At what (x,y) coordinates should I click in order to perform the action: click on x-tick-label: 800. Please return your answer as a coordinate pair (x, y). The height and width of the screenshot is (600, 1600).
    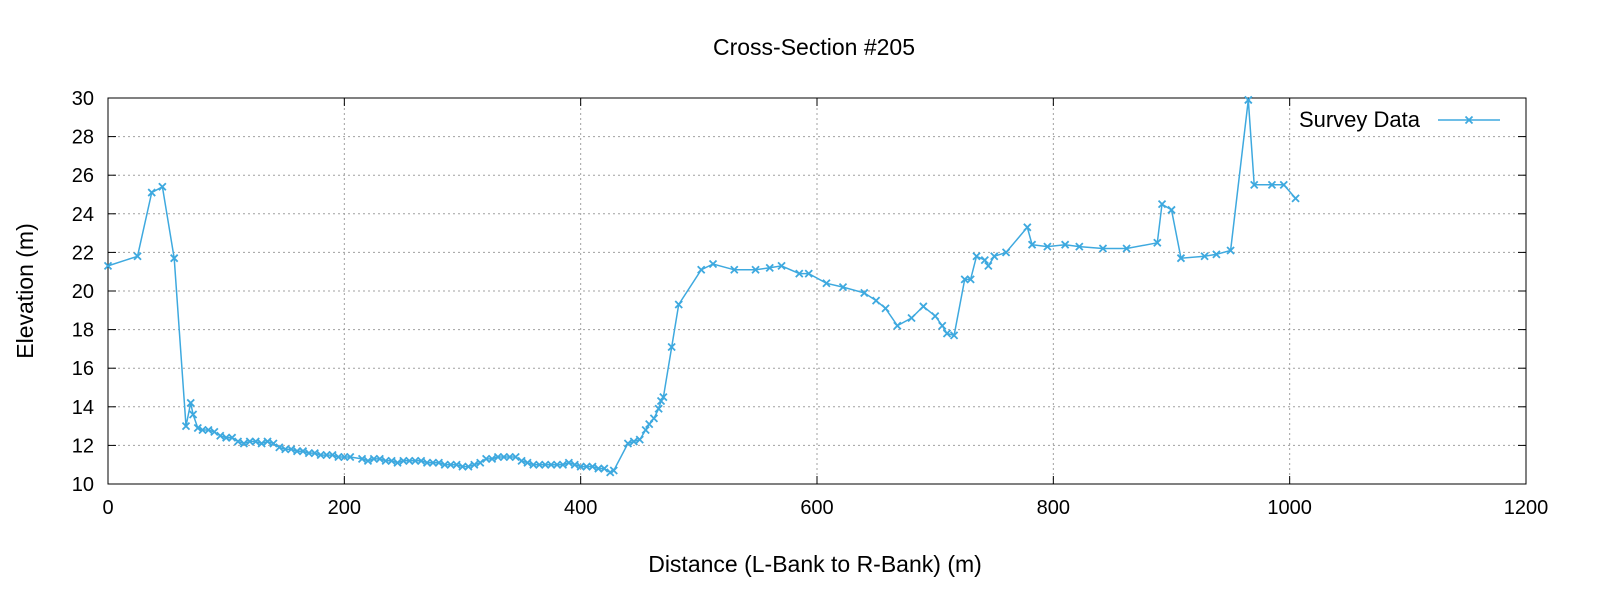
    Looking at the image, I should click on (1053, 508).